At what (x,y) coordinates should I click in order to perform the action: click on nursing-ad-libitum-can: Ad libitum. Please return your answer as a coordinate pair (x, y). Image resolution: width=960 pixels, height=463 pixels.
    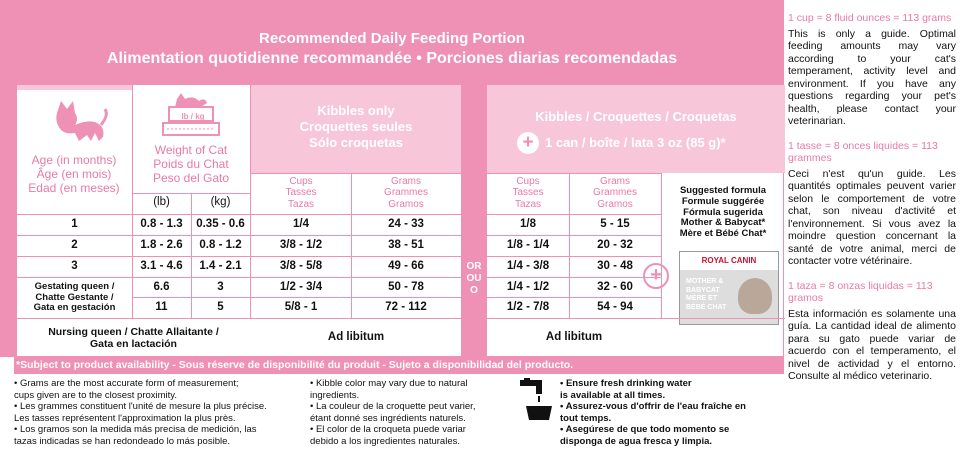
    Looking at the image, I should click on (574, 337).